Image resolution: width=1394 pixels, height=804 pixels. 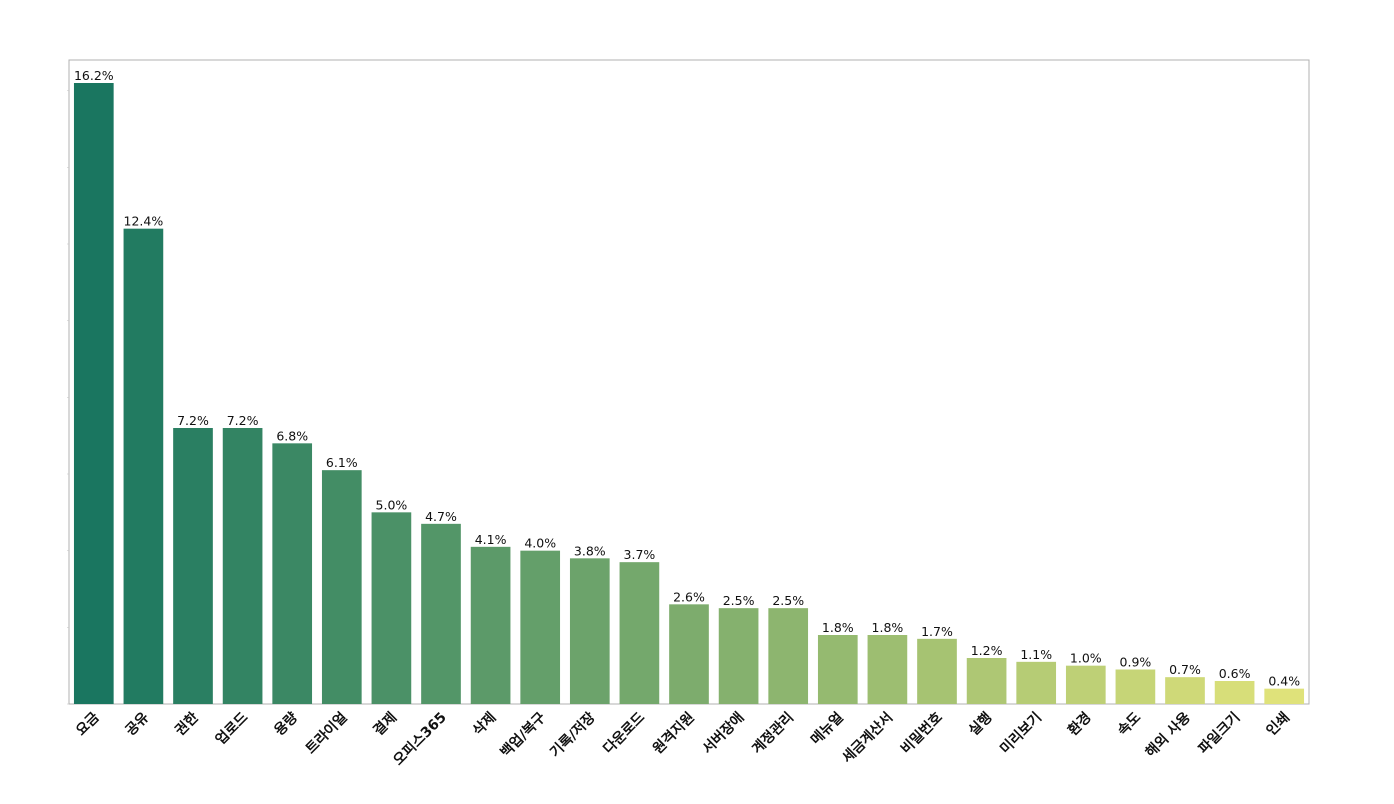 What do you see at coordinates (868, 738) in the screenshot?
I see `x-tick-label: 세금계산서` at bounding box center [868, 738].